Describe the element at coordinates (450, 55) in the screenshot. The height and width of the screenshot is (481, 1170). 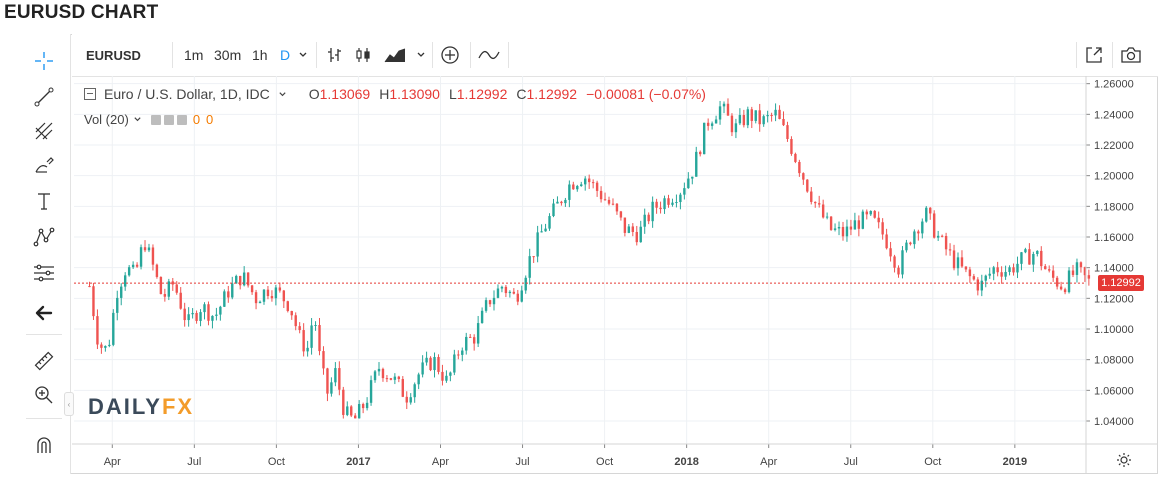
I see `add-indicator-icon` at that location.